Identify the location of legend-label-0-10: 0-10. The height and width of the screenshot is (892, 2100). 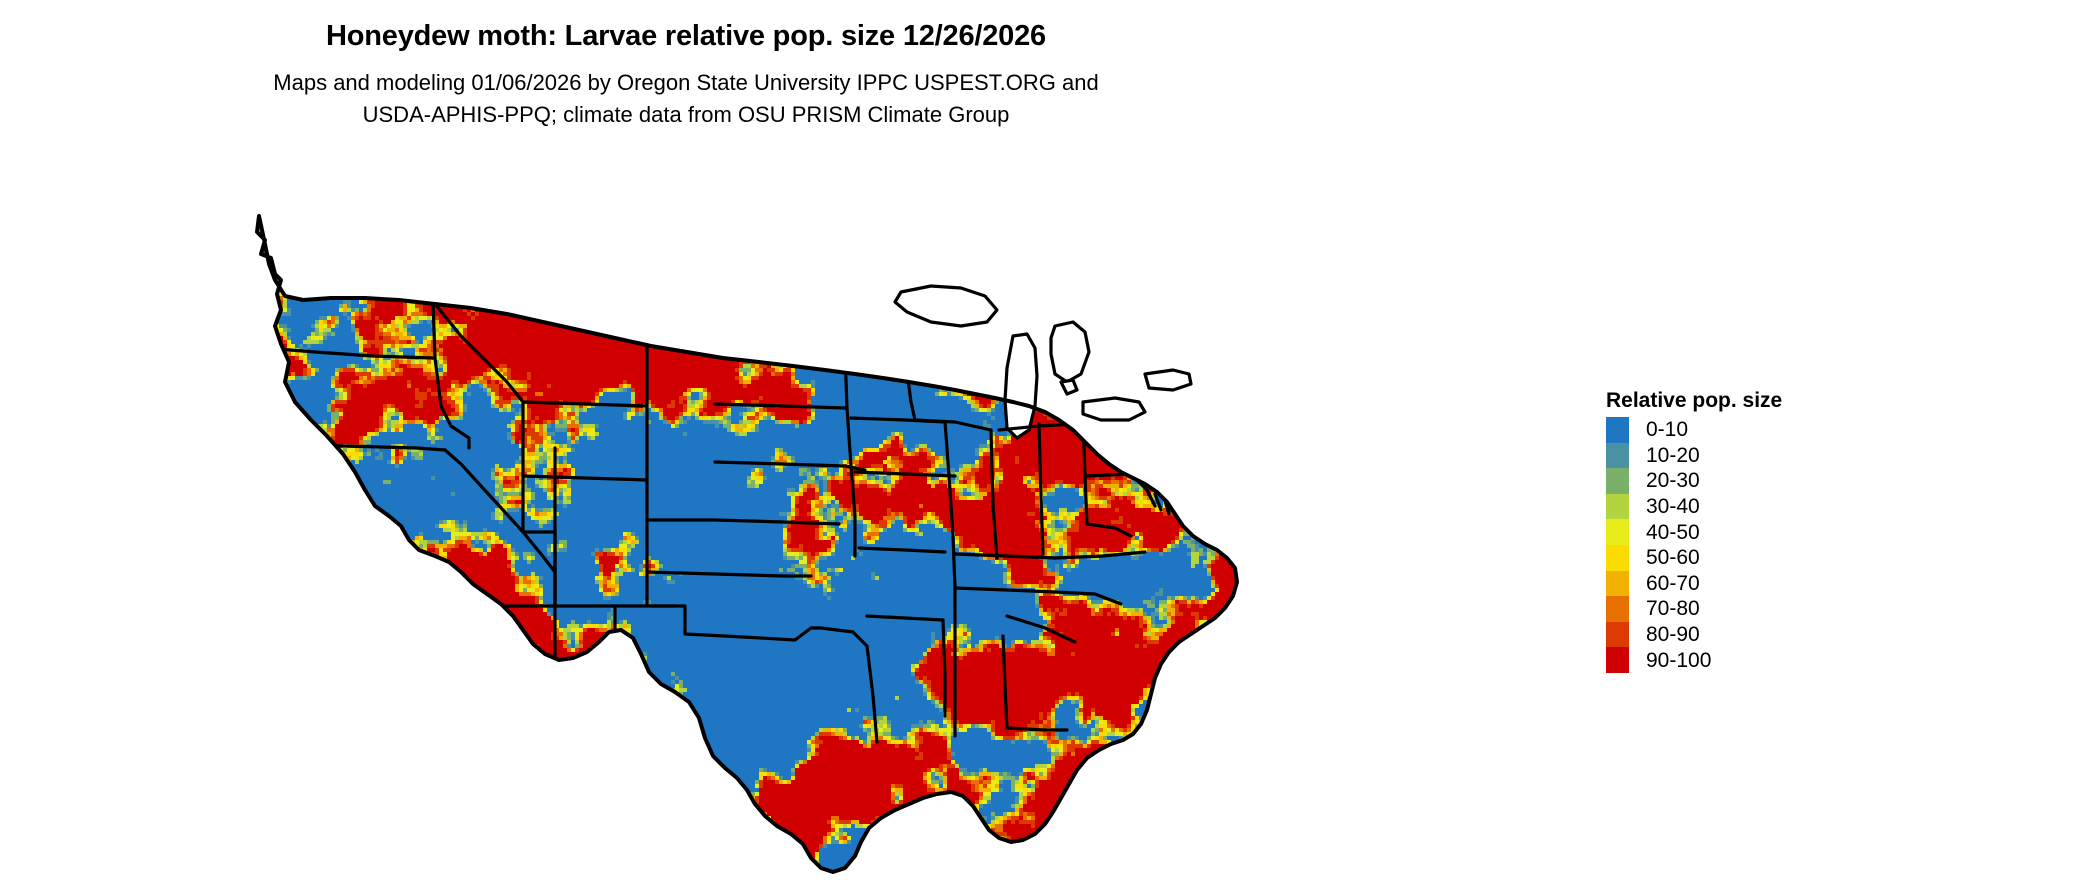
(1667, 430).